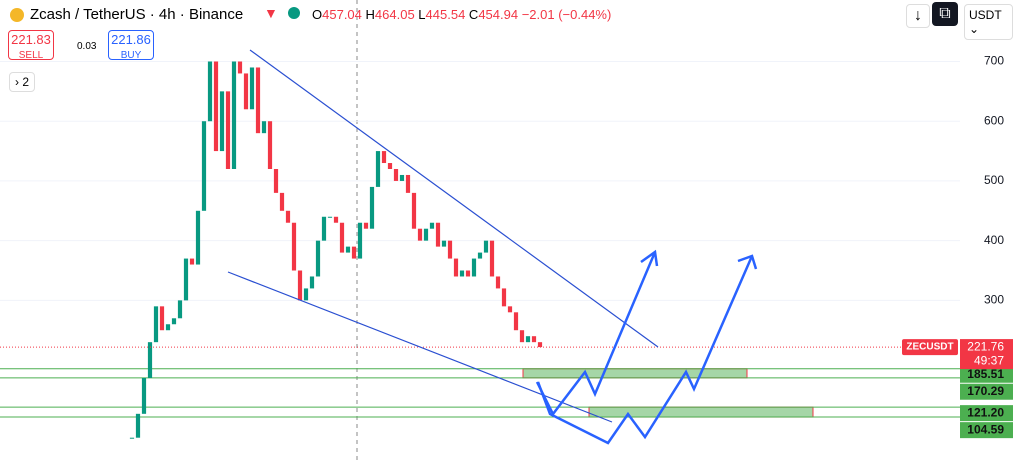 Image resolution: width=1013 pixels, height=461 pixels. What do you see at coordinates (994, 61) in the screenshot?
I see `y-tick-label: 700` at bounding box center [994, 61].